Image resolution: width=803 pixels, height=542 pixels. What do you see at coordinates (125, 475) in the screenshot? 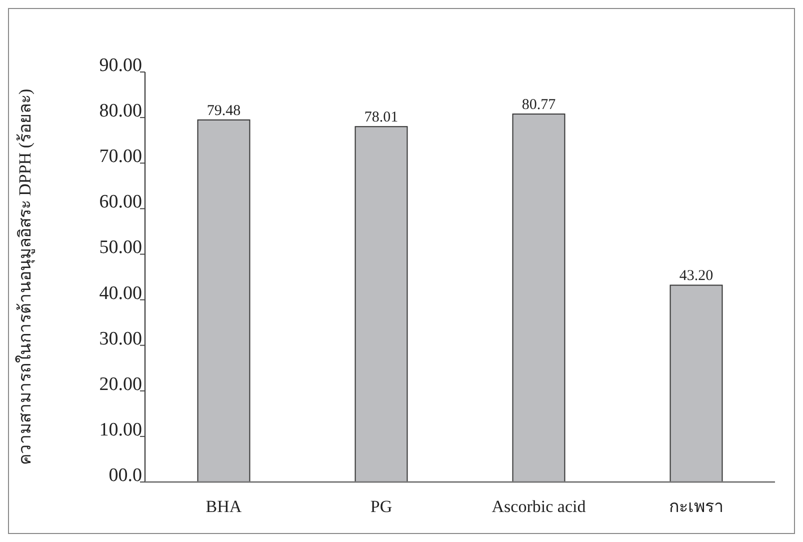
I see `y-tick-label: 00.0` at bounding box center [125, 475].